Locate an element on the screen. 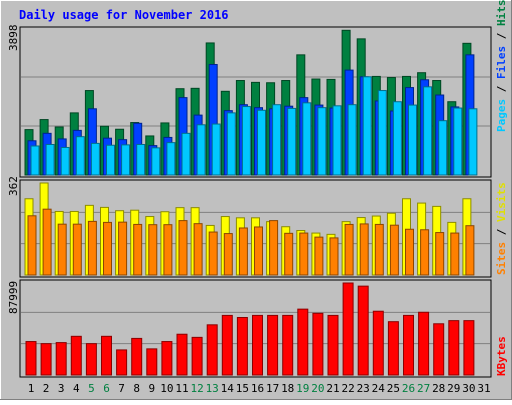 The height and width of the screenshot is (405, 512). legend-visits: Visits is located at coordinates (501, 202).